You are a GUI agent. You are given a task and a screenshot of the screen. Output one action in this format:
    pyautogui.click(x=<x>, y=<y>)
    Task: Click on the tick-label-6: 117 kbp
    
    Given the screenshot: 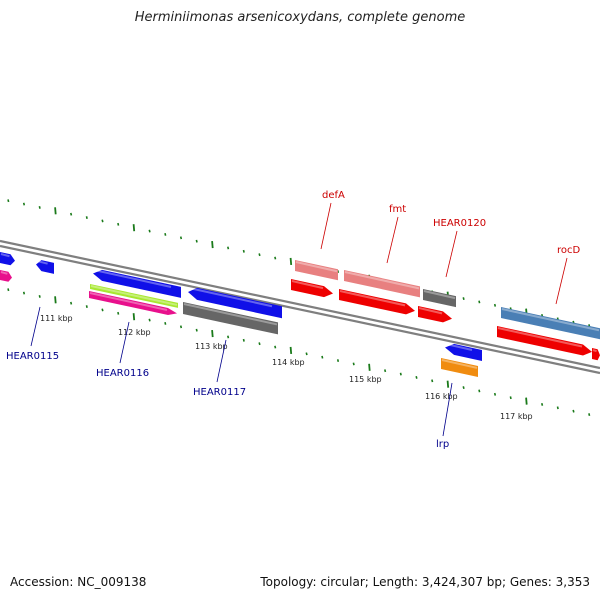 What is the action you would take?
    pyautogui.click(x=516, y=416)
    